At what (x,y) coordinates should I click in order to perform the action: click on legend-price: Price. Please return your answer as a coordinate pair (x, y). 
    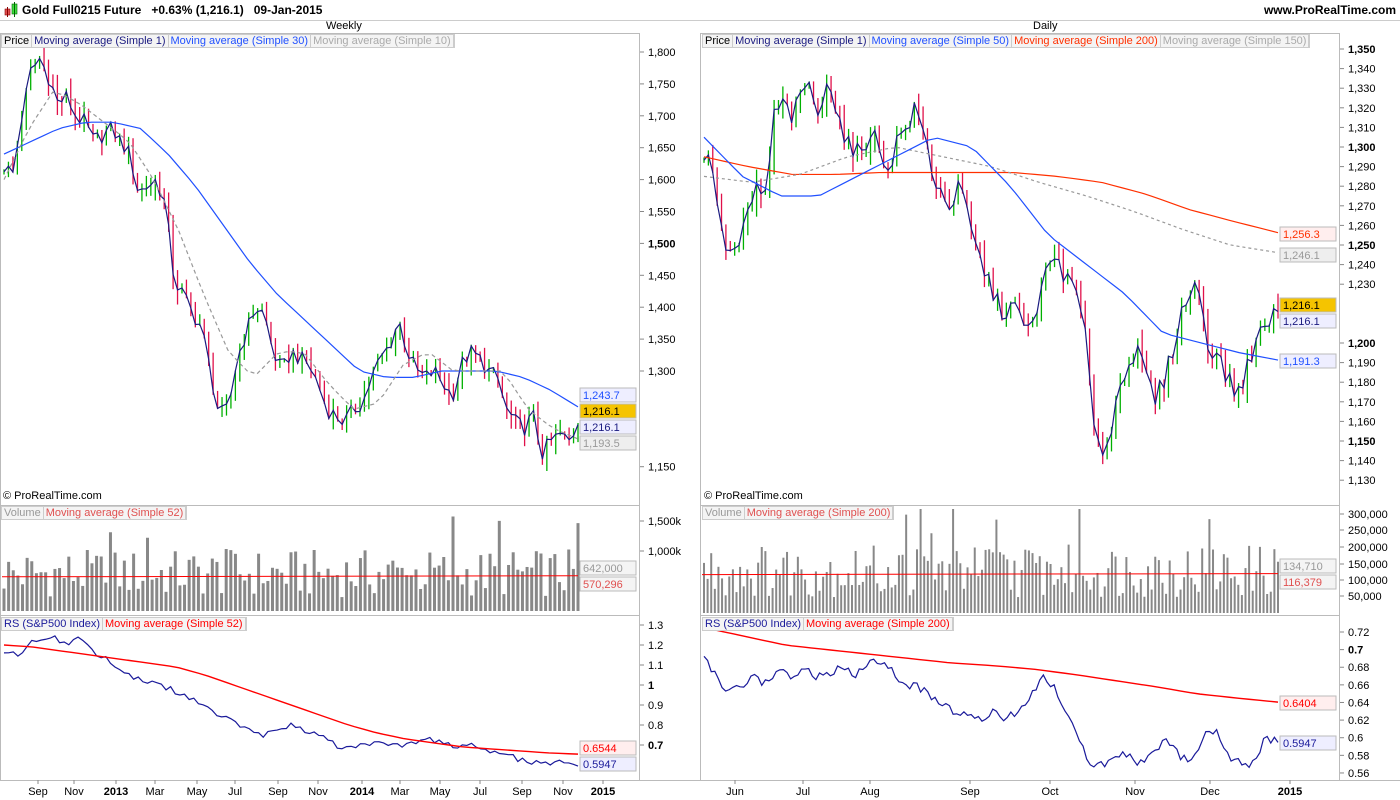
    Looking at the image, I should click on (718, 41).